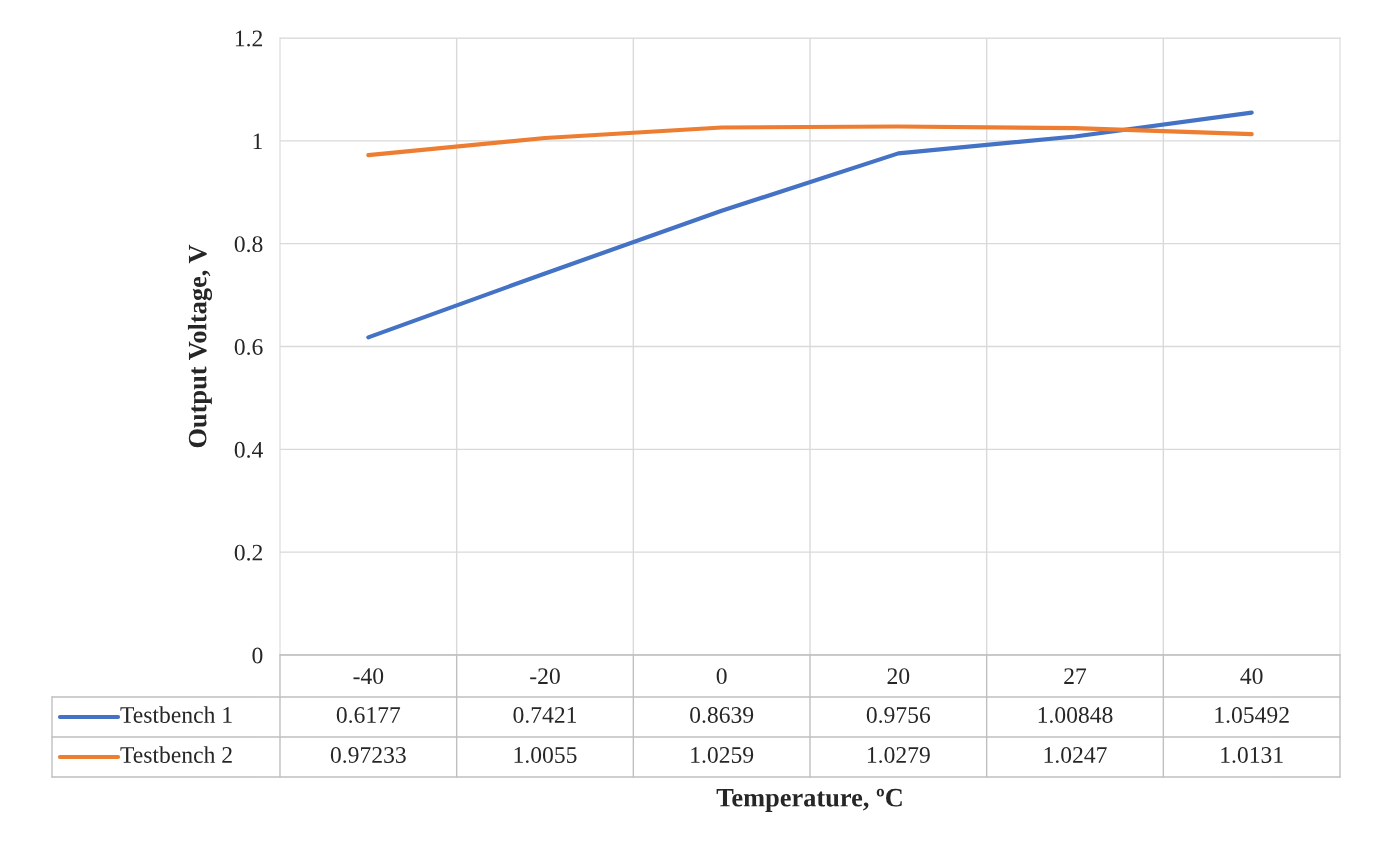  I want to click on y-tick-label: 0, so click(257, 655).